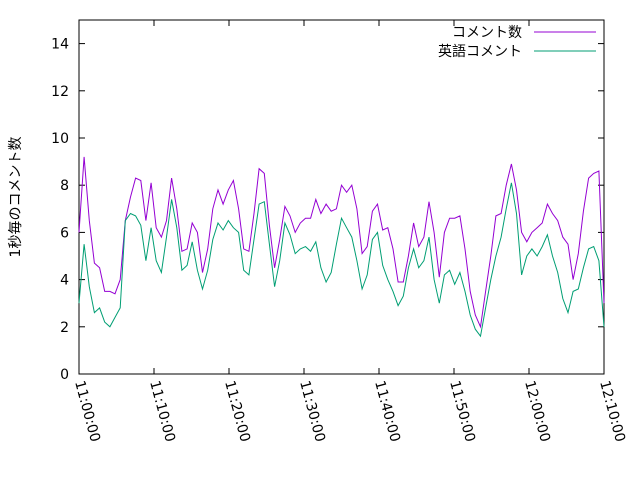 The height and width of the screenshot is (480, 640). I want to click on x-tick-label: 11:40:00, so click(387, 411).